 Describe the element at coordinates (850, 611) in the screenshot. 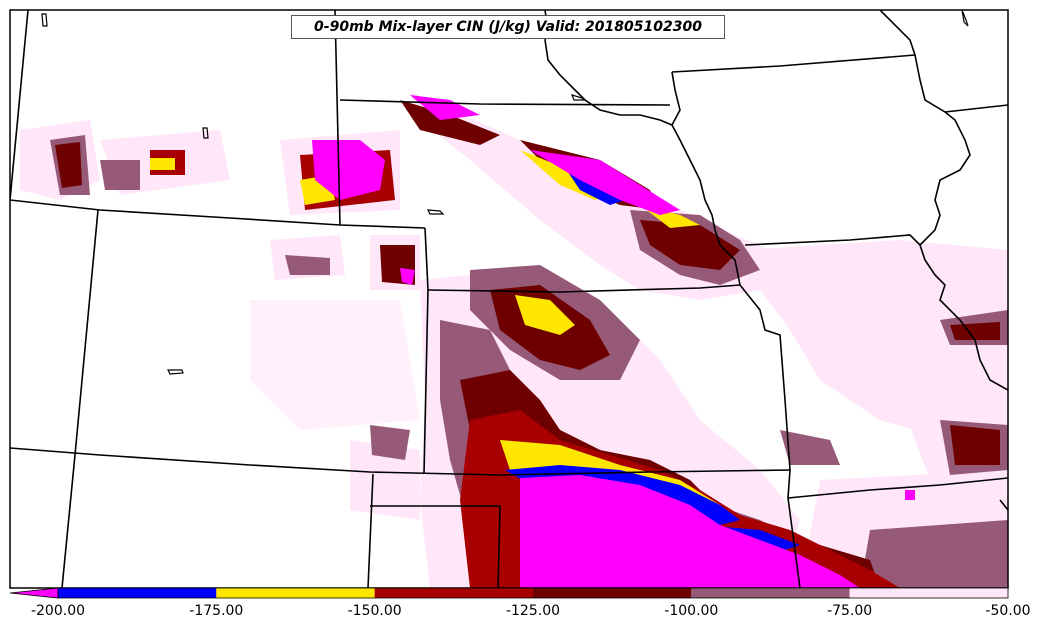

I see `colorbar-tick-label: -75.00` at that location.